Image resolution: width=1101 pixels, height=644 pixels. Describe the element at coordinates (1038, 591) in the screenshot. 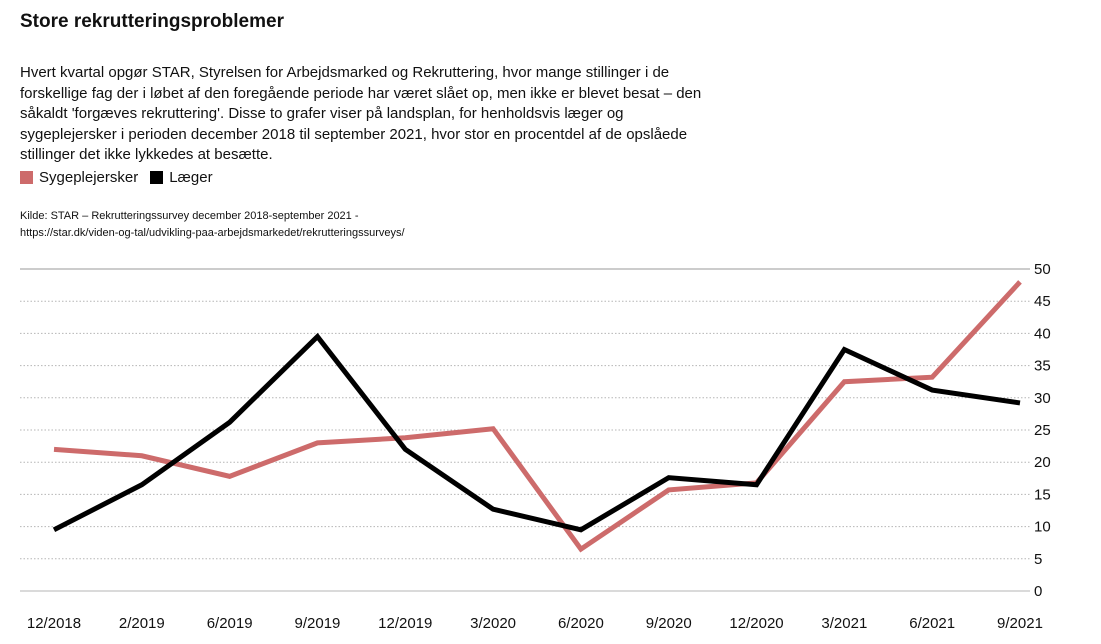

I see `y-tick-label-0: 0` at that location.